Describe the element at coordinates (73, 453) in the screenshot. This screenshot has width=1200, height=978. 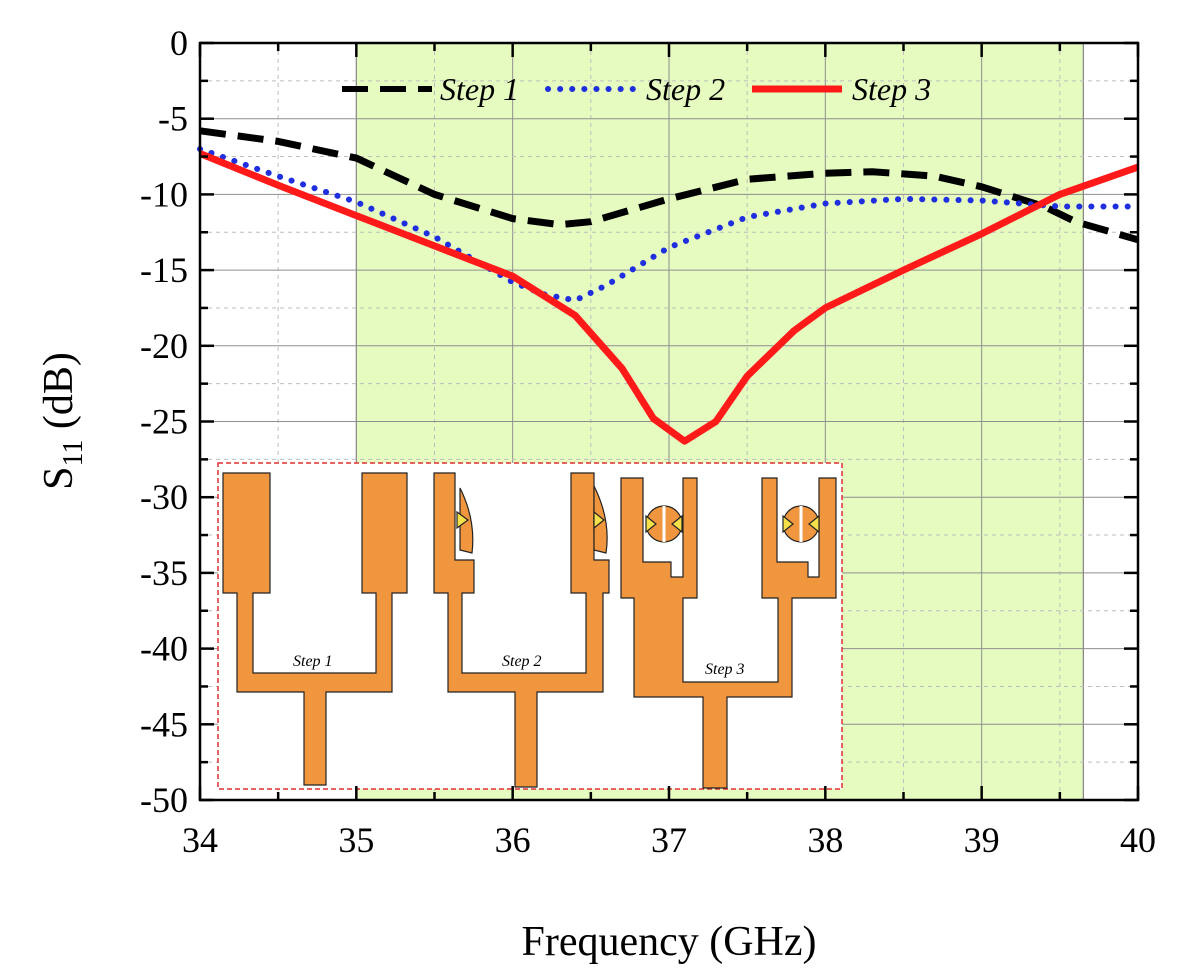
I see `y-axis-title-subscript: 11` at that location.